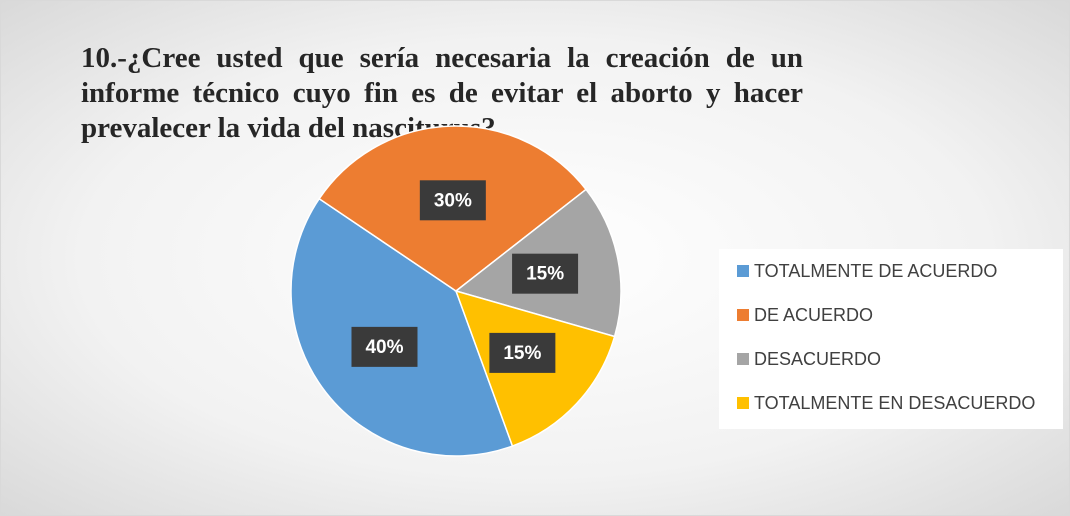 This screenshot has width=1070, height=516. I want to click on legend-label: DESACUERDO, so click(817, 359).